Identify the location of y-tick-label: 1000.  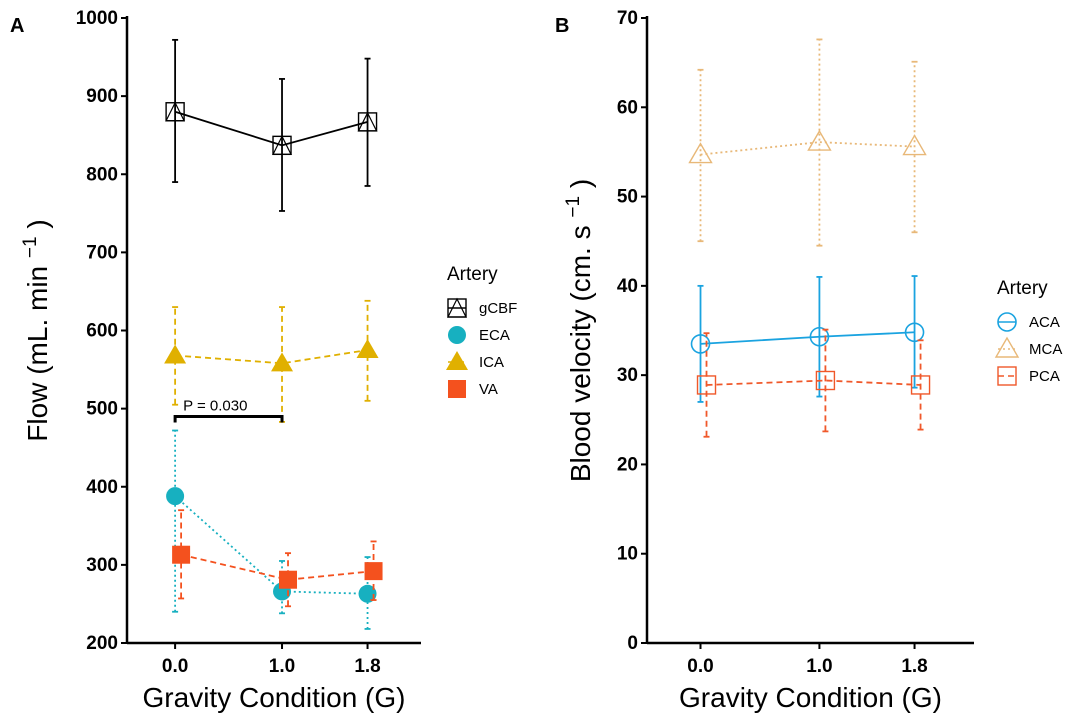
(97, 18).